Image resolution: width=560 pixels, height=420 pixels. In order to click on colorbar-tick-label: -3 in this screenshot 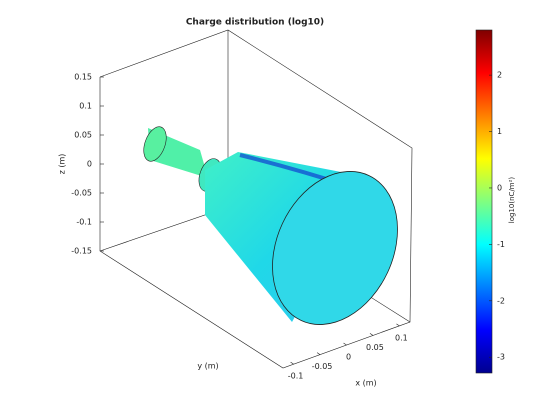, I will do `click(501, 357)`.